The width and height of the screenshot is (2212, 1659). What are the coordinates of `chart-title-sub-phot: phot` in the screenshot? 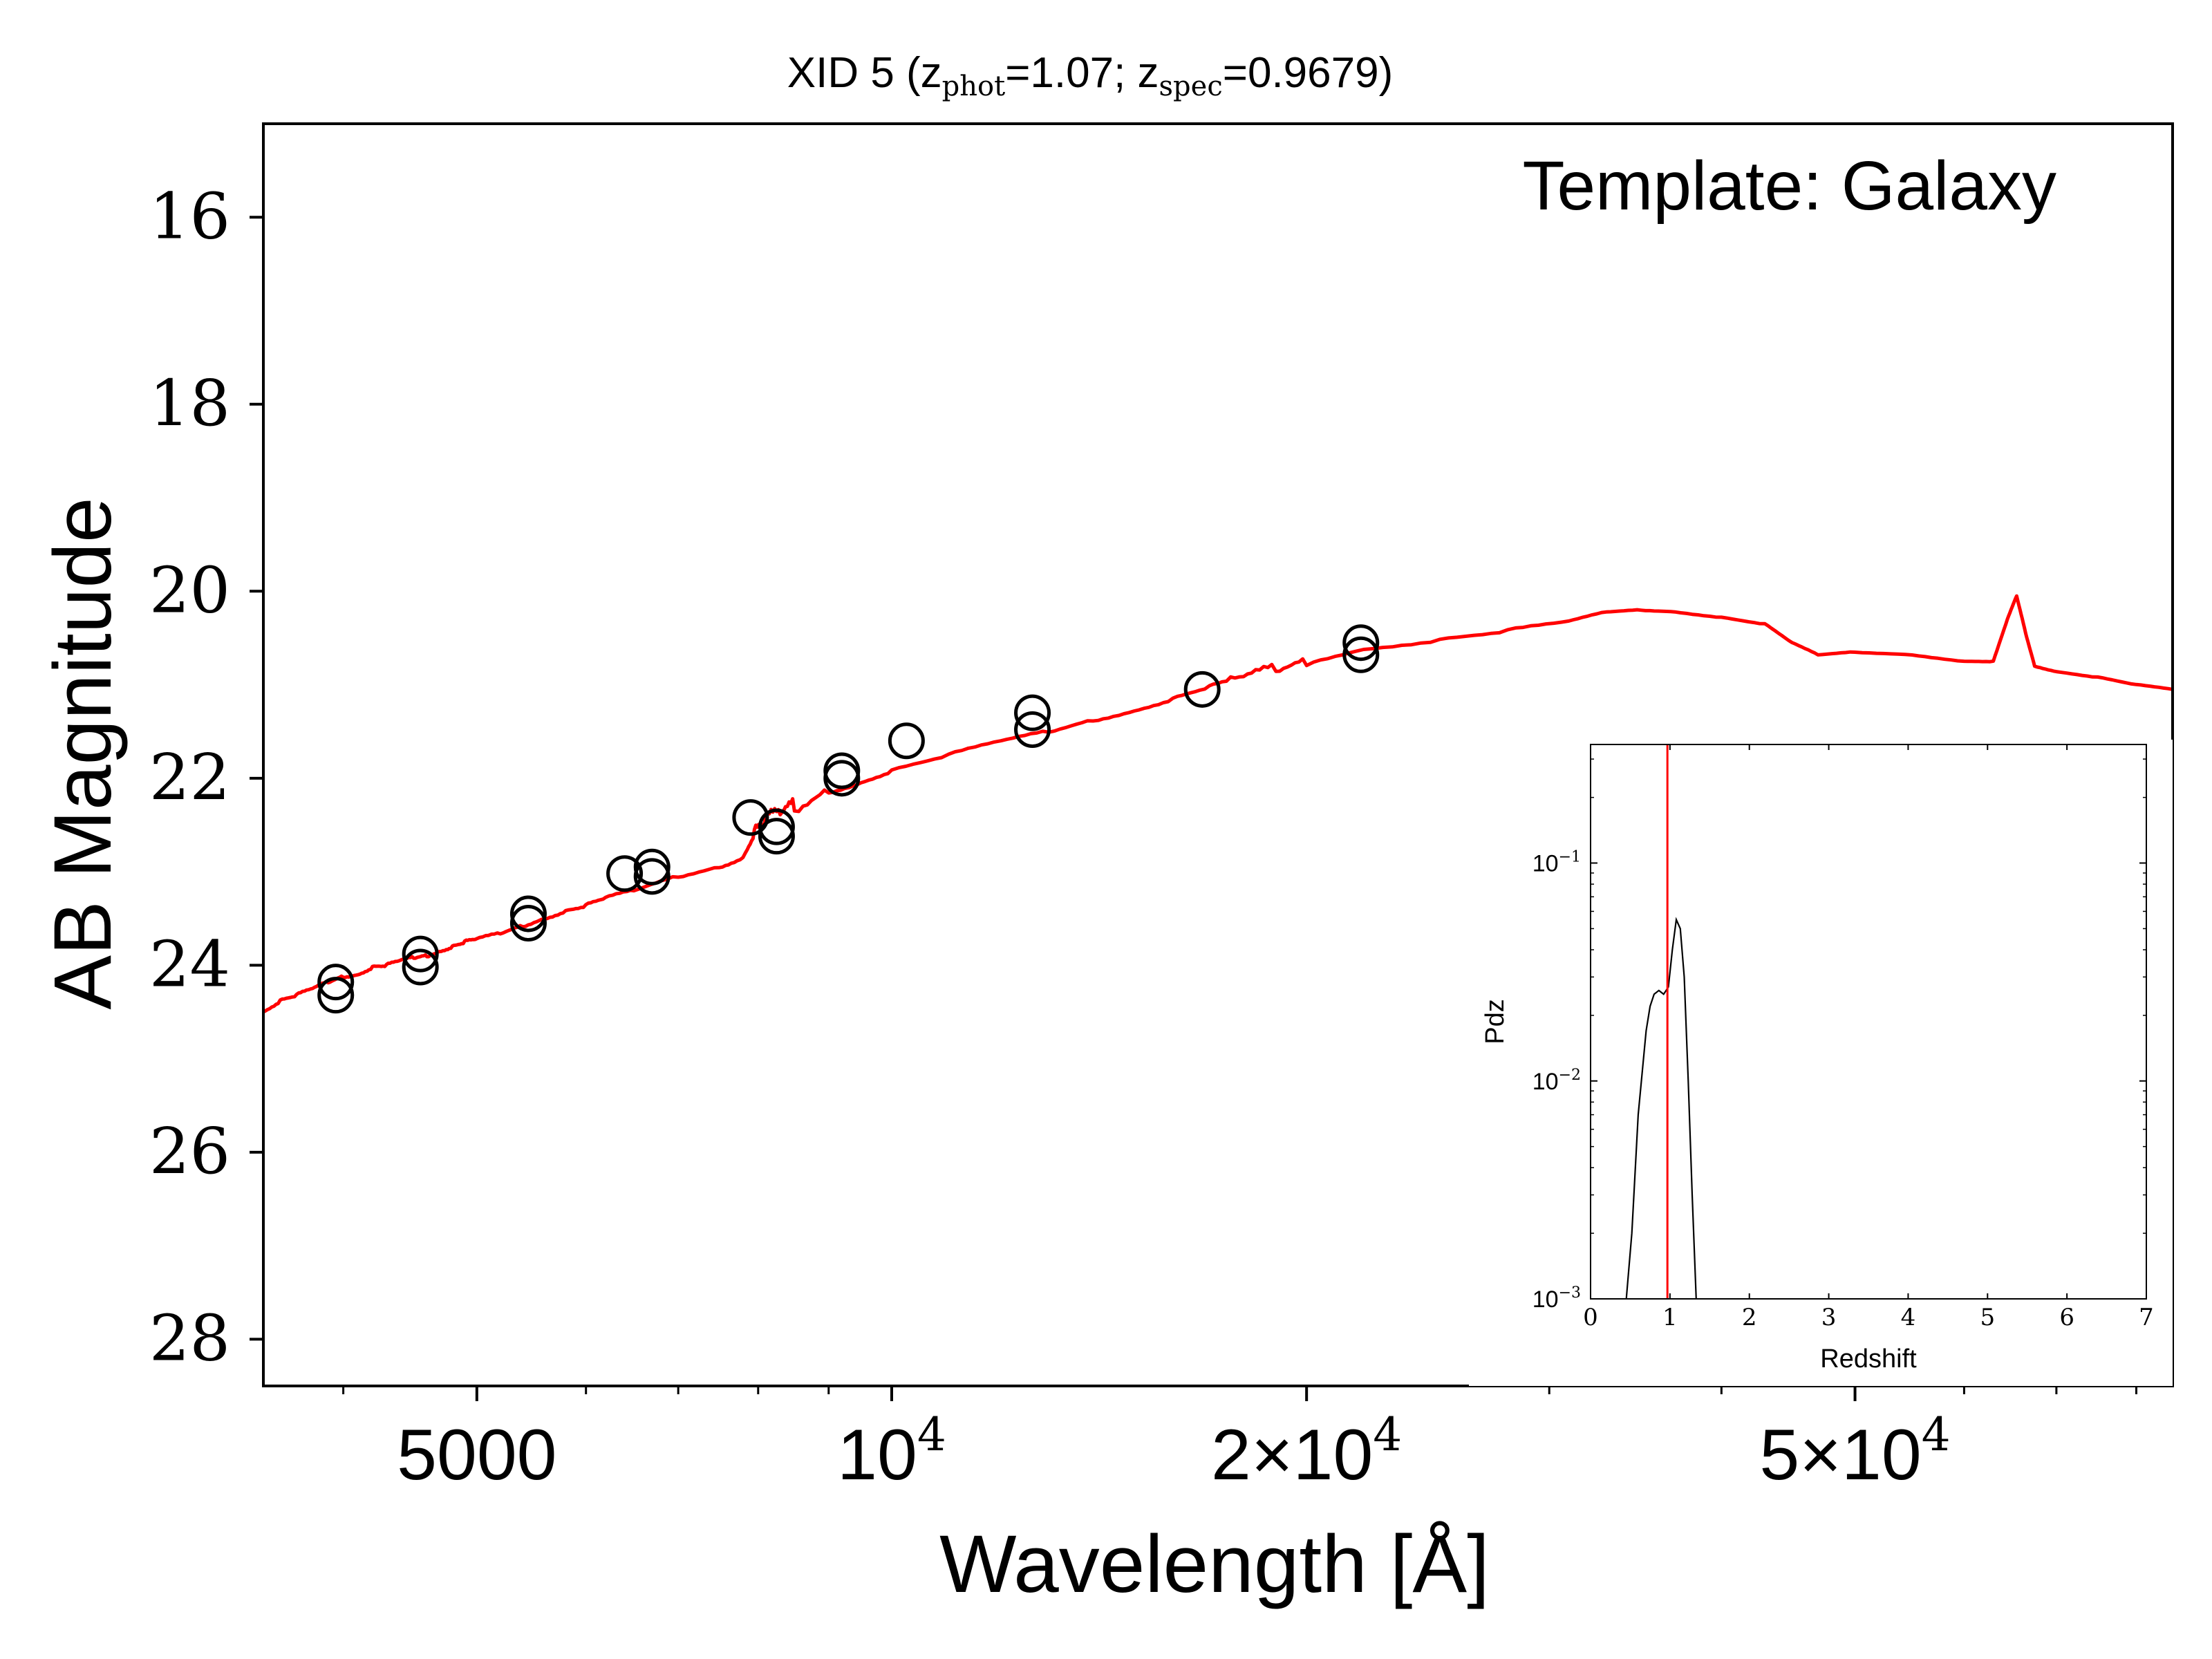 It's located at (974, 86).